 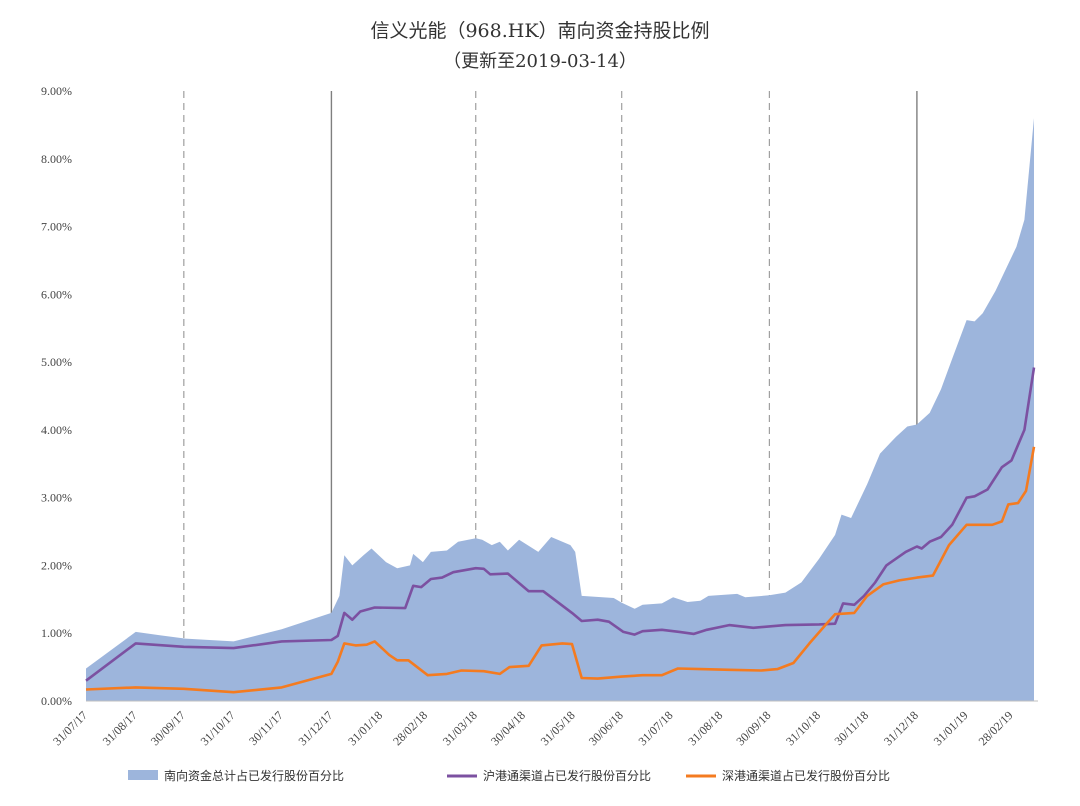 What do you see at coordinates (266, 728) in the screenshot?
I see `x-tick-label: 30/11/17` at bounding box center [266, 728].